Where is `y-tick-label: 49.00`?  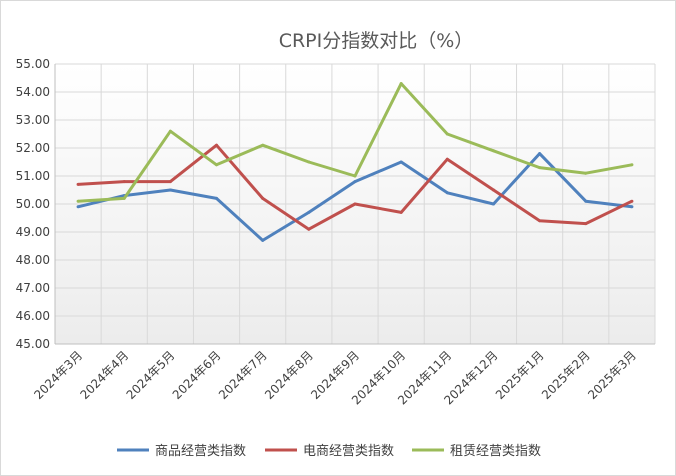
y-tick-label: 49.00 is located at coordinates (33, 232).